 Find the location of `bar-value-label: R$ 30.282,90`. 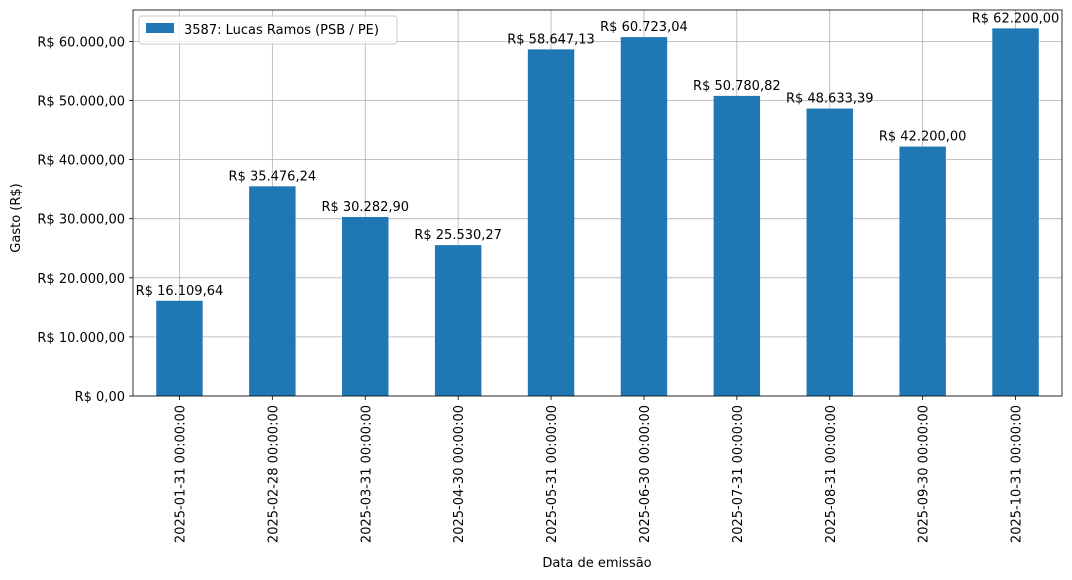

bar-value-label: R$ 30.282,90 is located at coordinates (365, 207).